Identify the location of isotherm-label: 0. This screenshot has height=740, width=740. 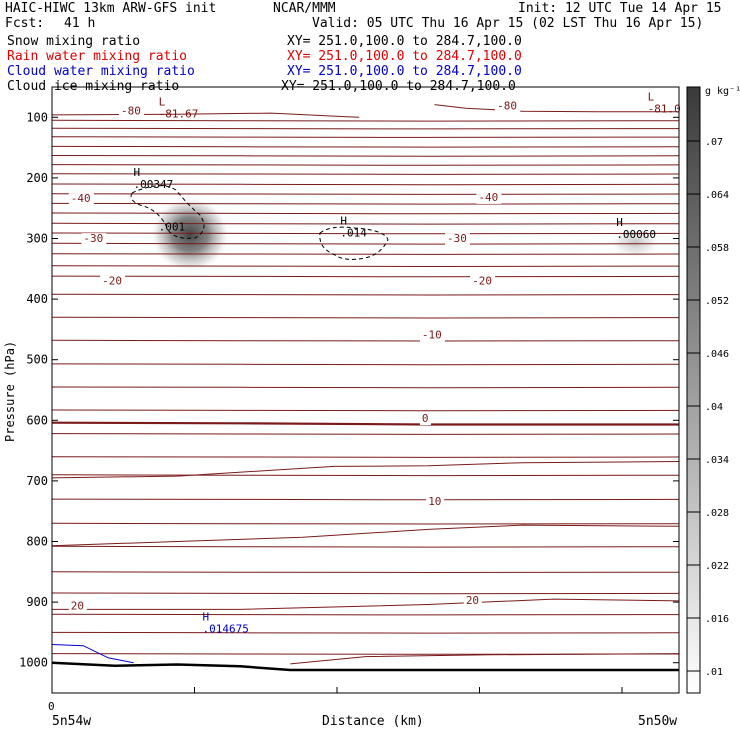
(425, 418).